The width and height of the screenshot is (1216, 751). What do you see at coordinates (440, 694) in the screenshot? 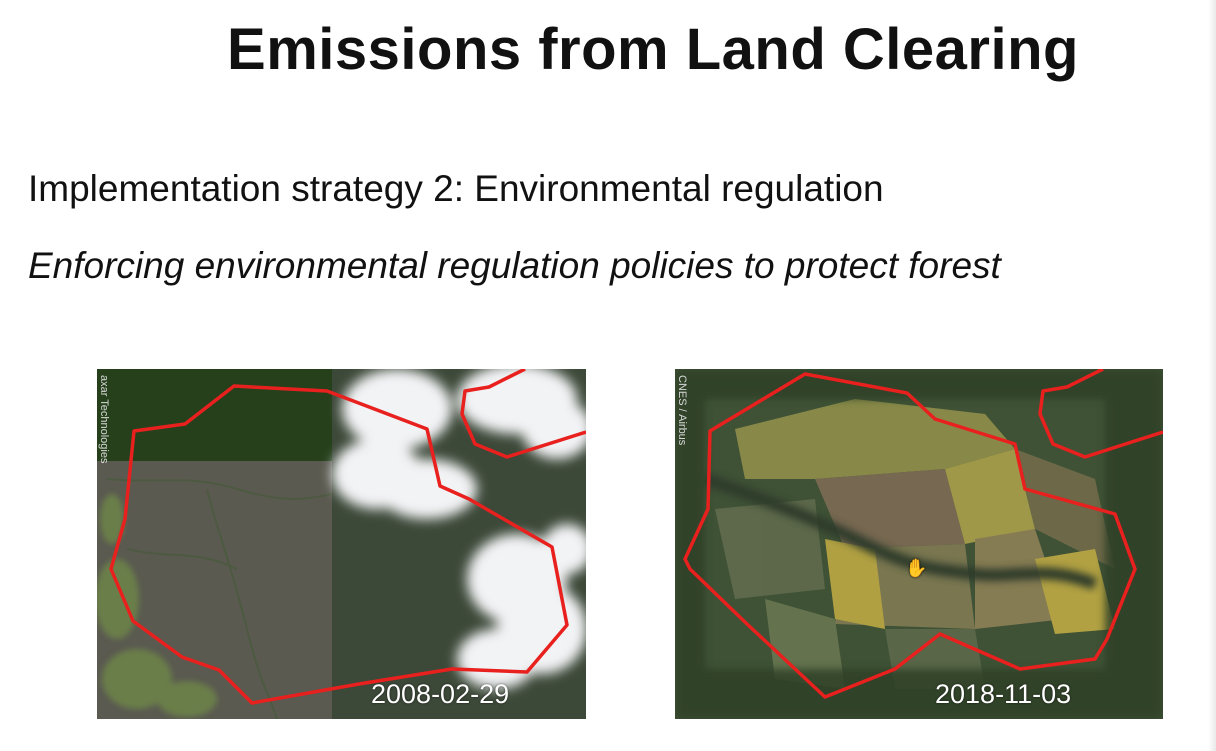
I see `image-date-label: 2008-02-29` at bounding box center [440, 694].